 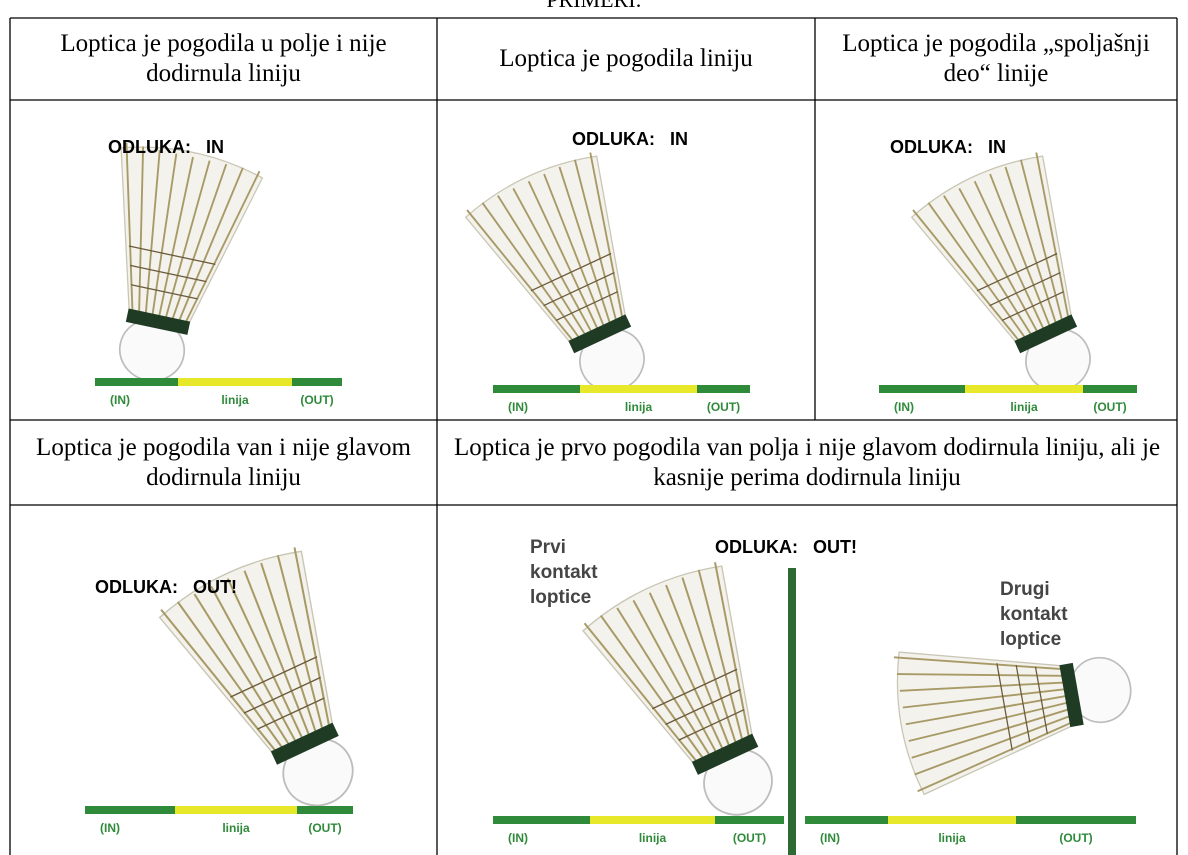 What do you see at coordinates (792, 711) in the screenshot?
I see `divider-line` at bounding box center [792, 711].